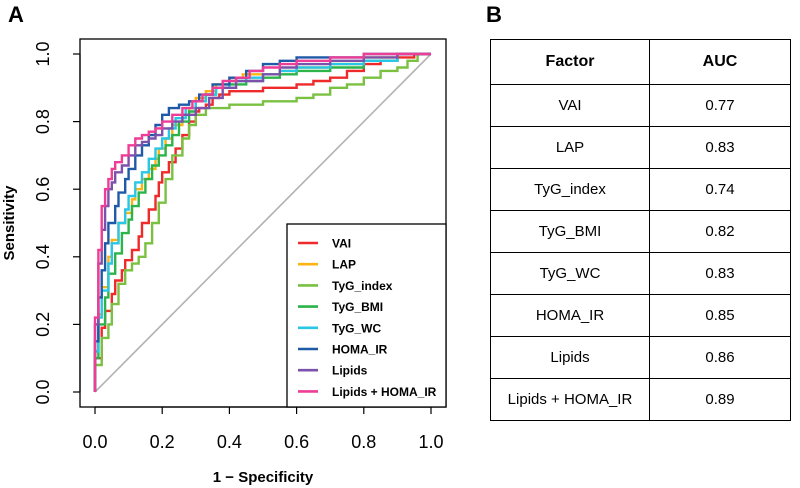 This screenshot has height=488, width=800. Describe the element at coordinates (570, 189) in the screenshot. I see `factor-cell: TyG_index` at that location.